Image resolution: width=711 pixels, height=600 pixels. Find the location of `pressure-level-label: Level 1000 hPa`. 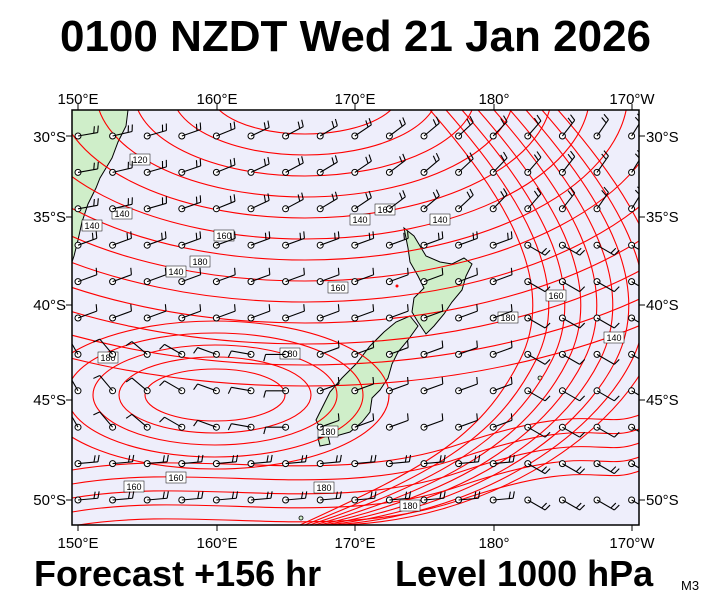

pressure-level-label: Level 1000 hPa is located at coordinates (524, 573).